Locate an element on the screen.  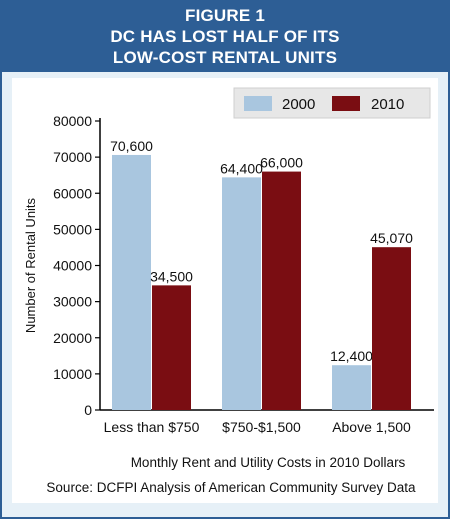
x-tick-label: Above 1,500 is located at coordinates (371, 427).